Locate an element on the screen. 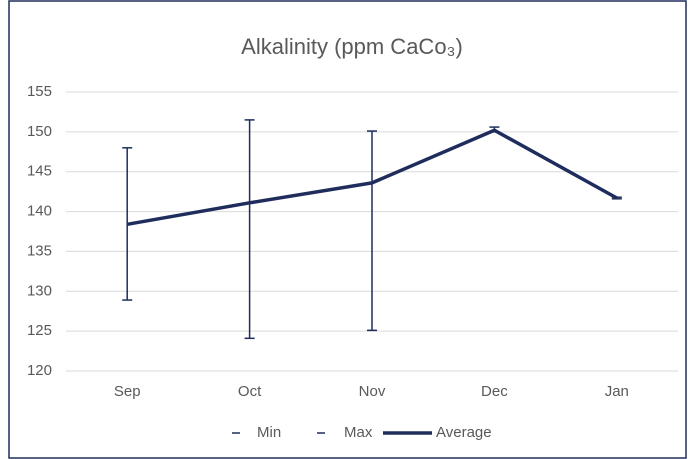 The height and width of the screenshot is (459, 688). legend-label: Average is located at coordinates (464, 432).